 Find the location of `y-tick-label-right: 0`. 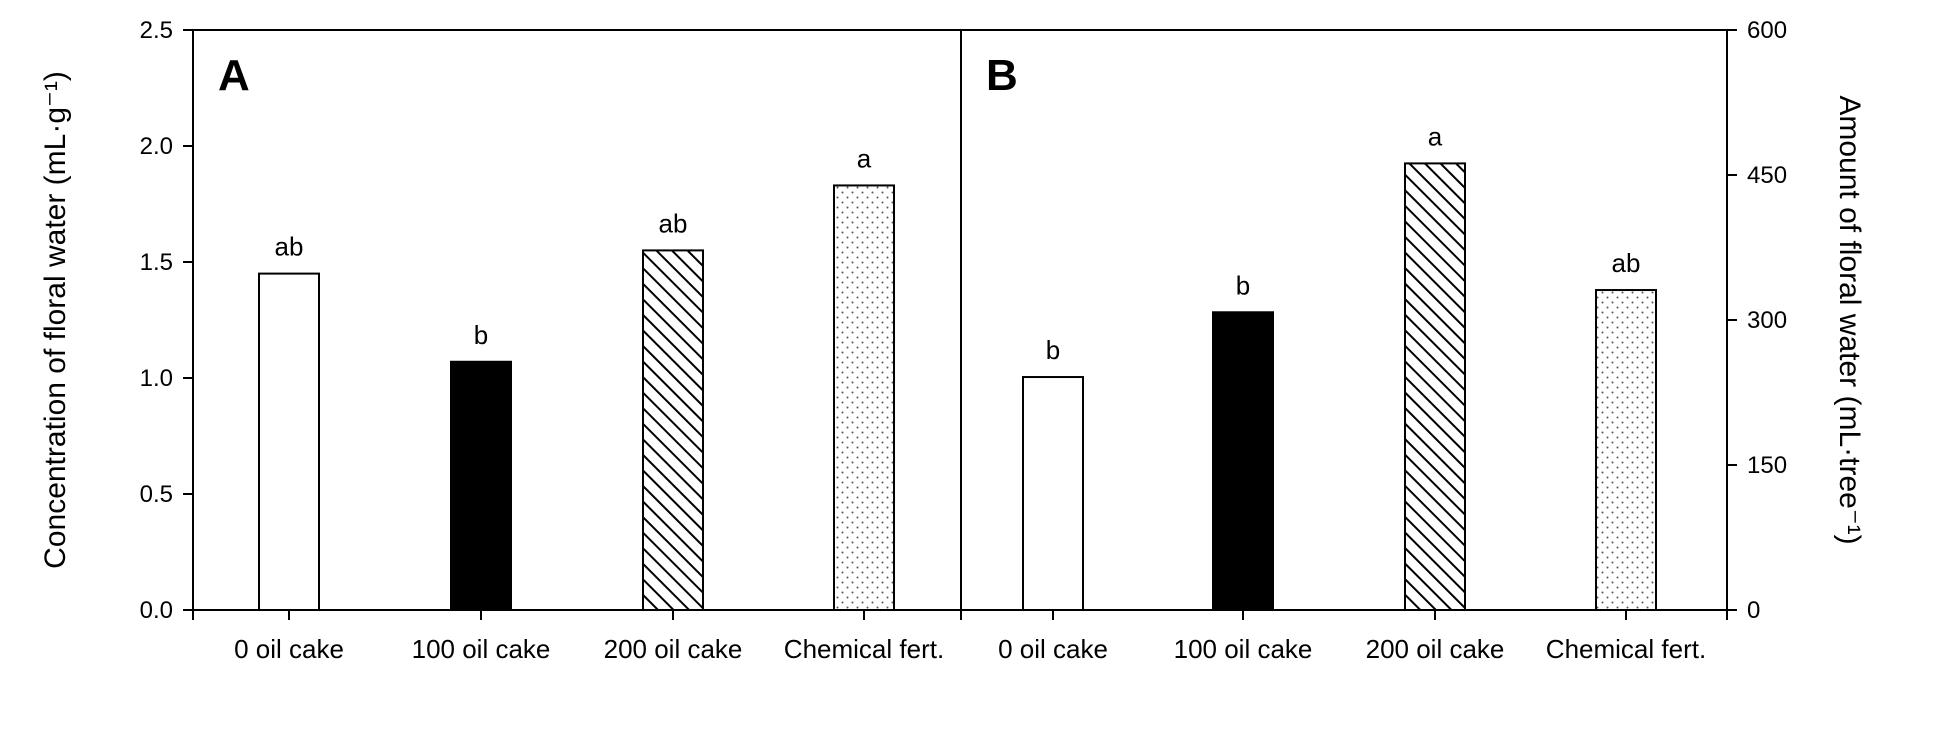

y-tick-label-right: 0 is located at coordinates (1753, 610).